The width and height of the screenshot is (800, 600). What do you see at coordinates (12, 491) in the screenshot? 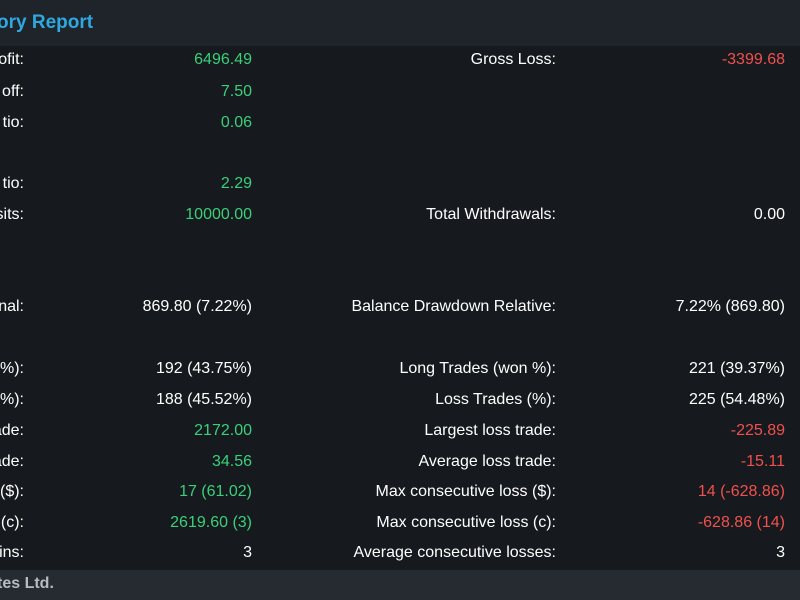
I see `left-label: ($):` at bounding box center [12, 491].